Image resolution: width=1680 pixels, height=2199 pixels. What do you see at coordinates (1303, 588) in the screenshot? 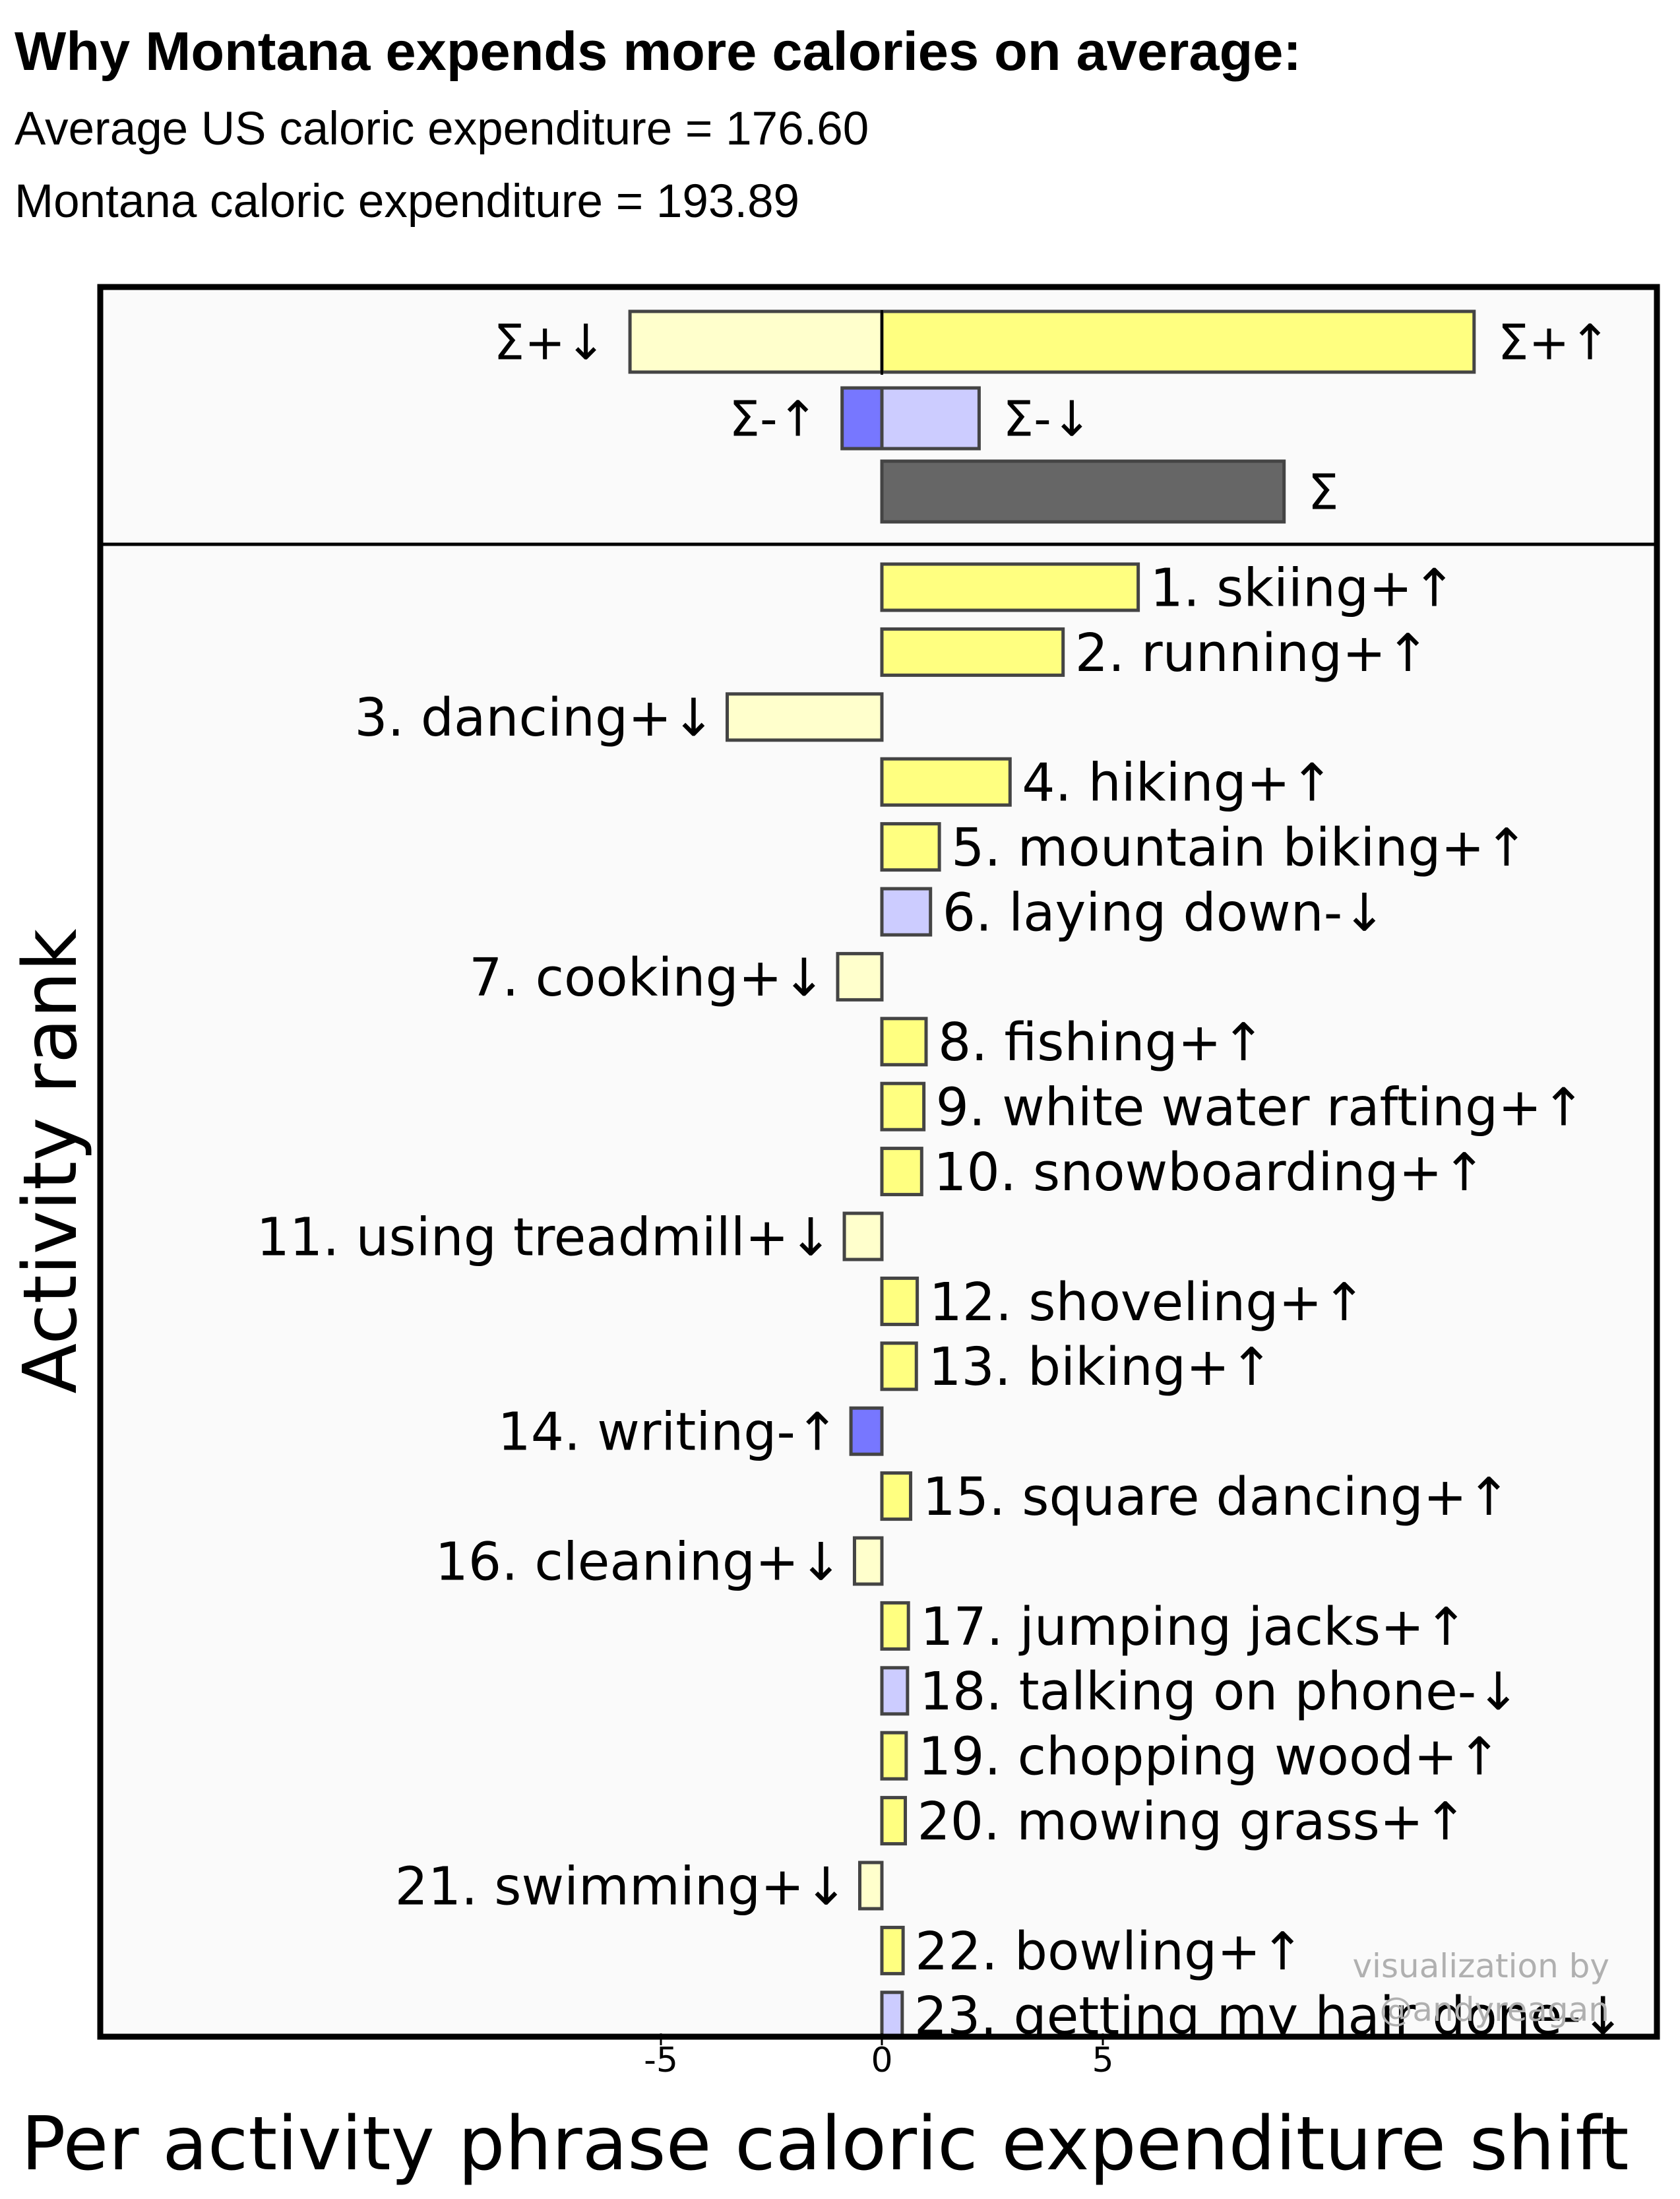
I see `activity-1-label: 1. skiing+↑` at bounding box center [1303, 588].